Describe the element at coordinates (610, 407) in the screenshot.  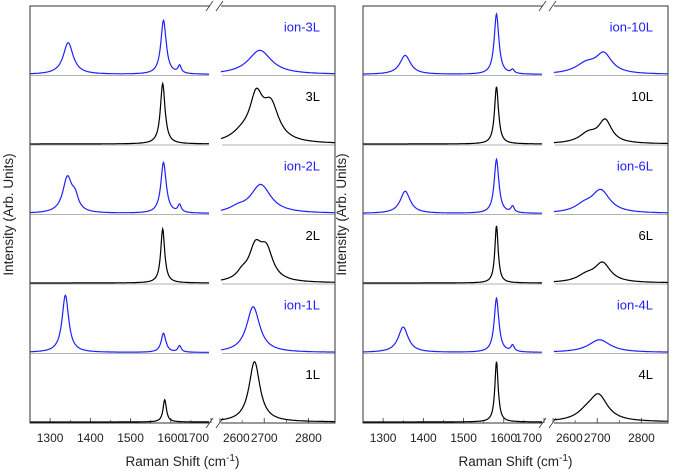
I see `spectrum-4L-high` at that location.